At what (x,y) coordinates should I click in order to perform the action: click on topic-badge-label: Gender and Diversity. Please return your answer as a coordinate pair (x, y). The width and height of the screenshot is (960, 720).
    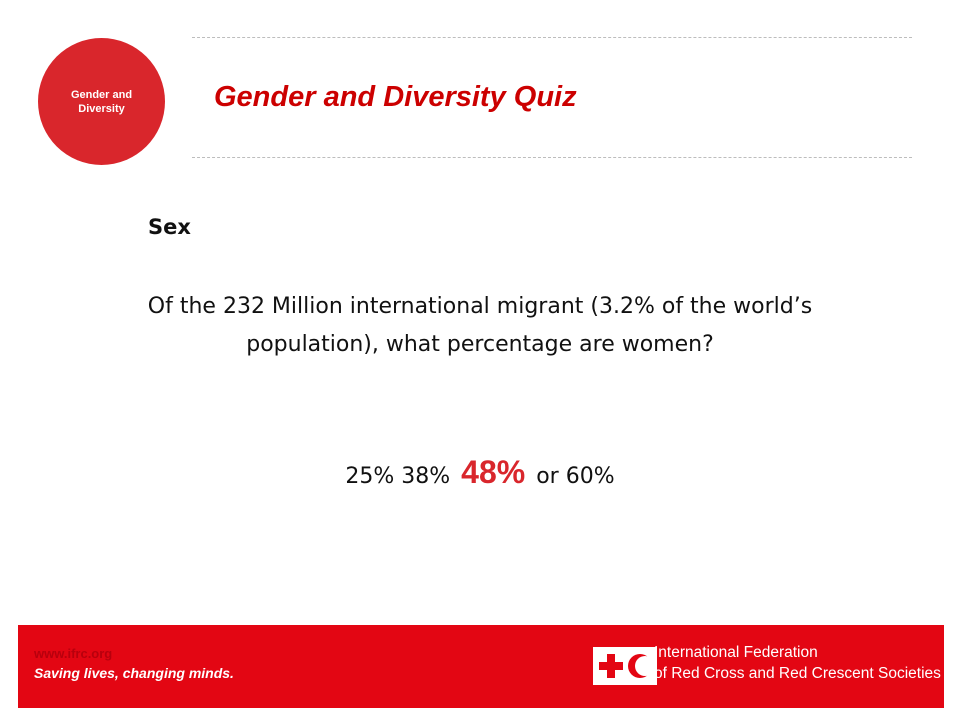
    Looking at the image, I should click on (101, 101).